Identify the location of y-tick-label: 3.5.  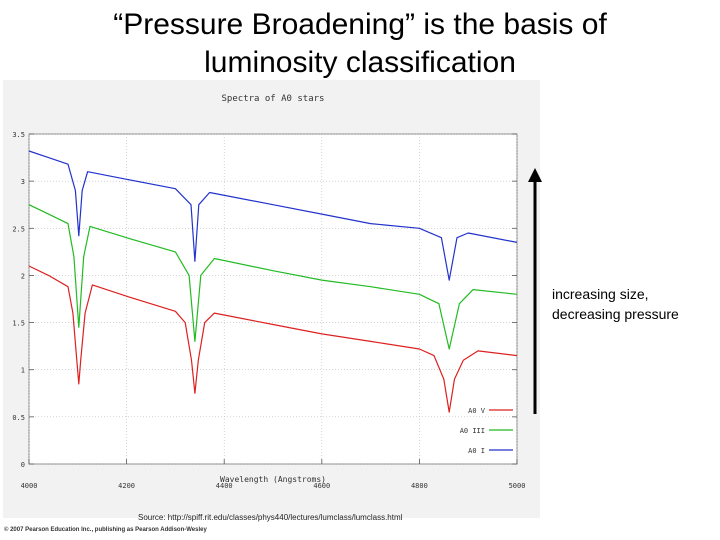
(18, 135).